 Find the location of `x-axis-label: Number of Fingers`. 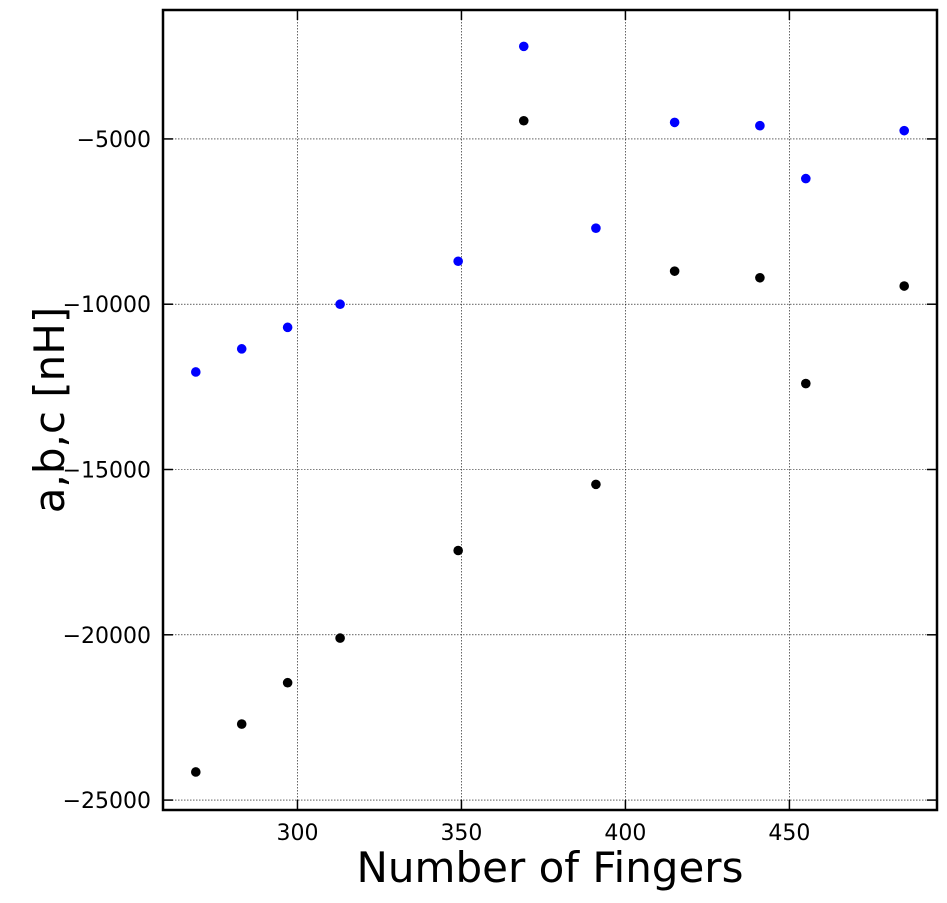

x-axis-label: Number of Fingers is located at coordinates (550, 867).